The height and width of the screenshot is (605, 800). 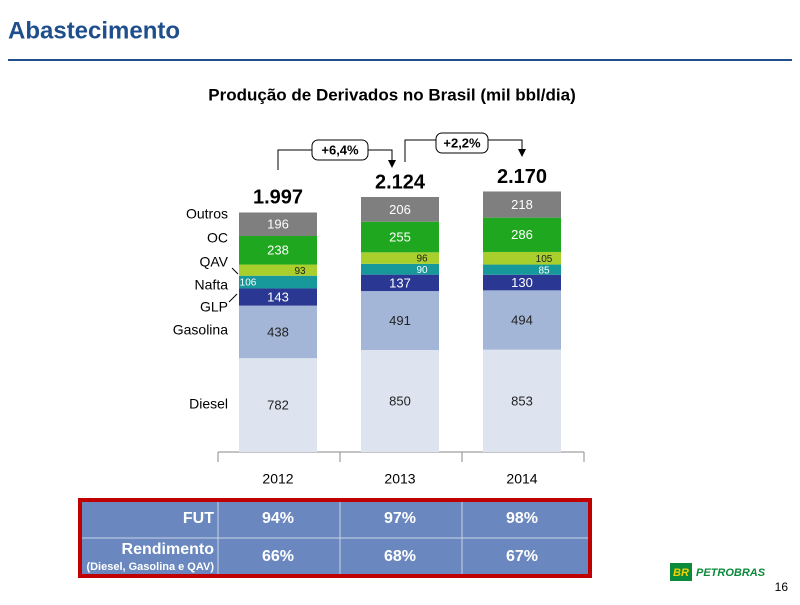 What do you see at coordinates (278, 518) in the screenshot?
I see `cell: 94%` at bounding box center [278, 518].